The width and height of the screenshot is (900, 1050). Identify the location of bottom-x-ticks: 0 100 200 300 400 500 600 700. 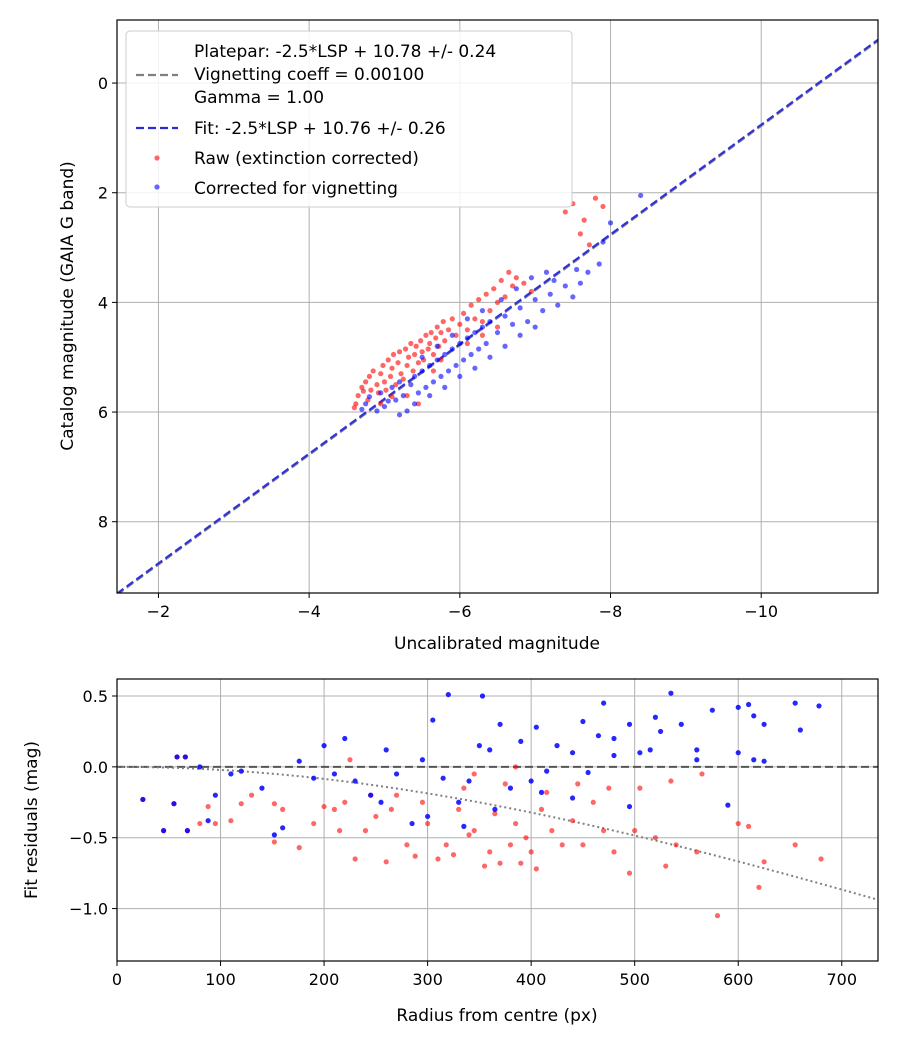
(484, 975).